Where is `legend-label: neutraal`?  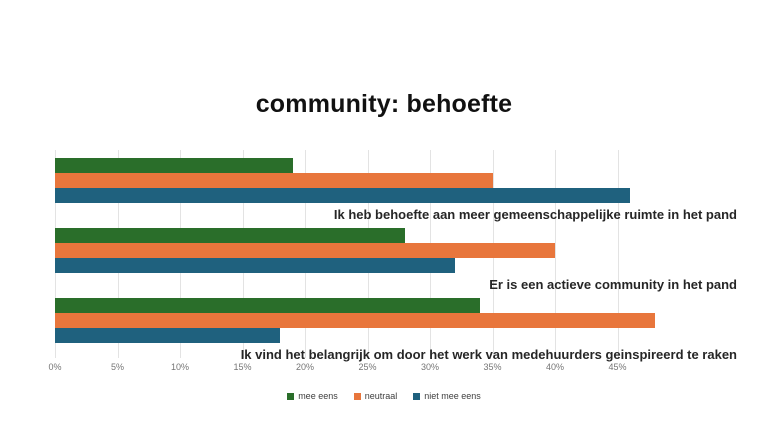
legend-label: neutraal is located at coordinates (381, 396).